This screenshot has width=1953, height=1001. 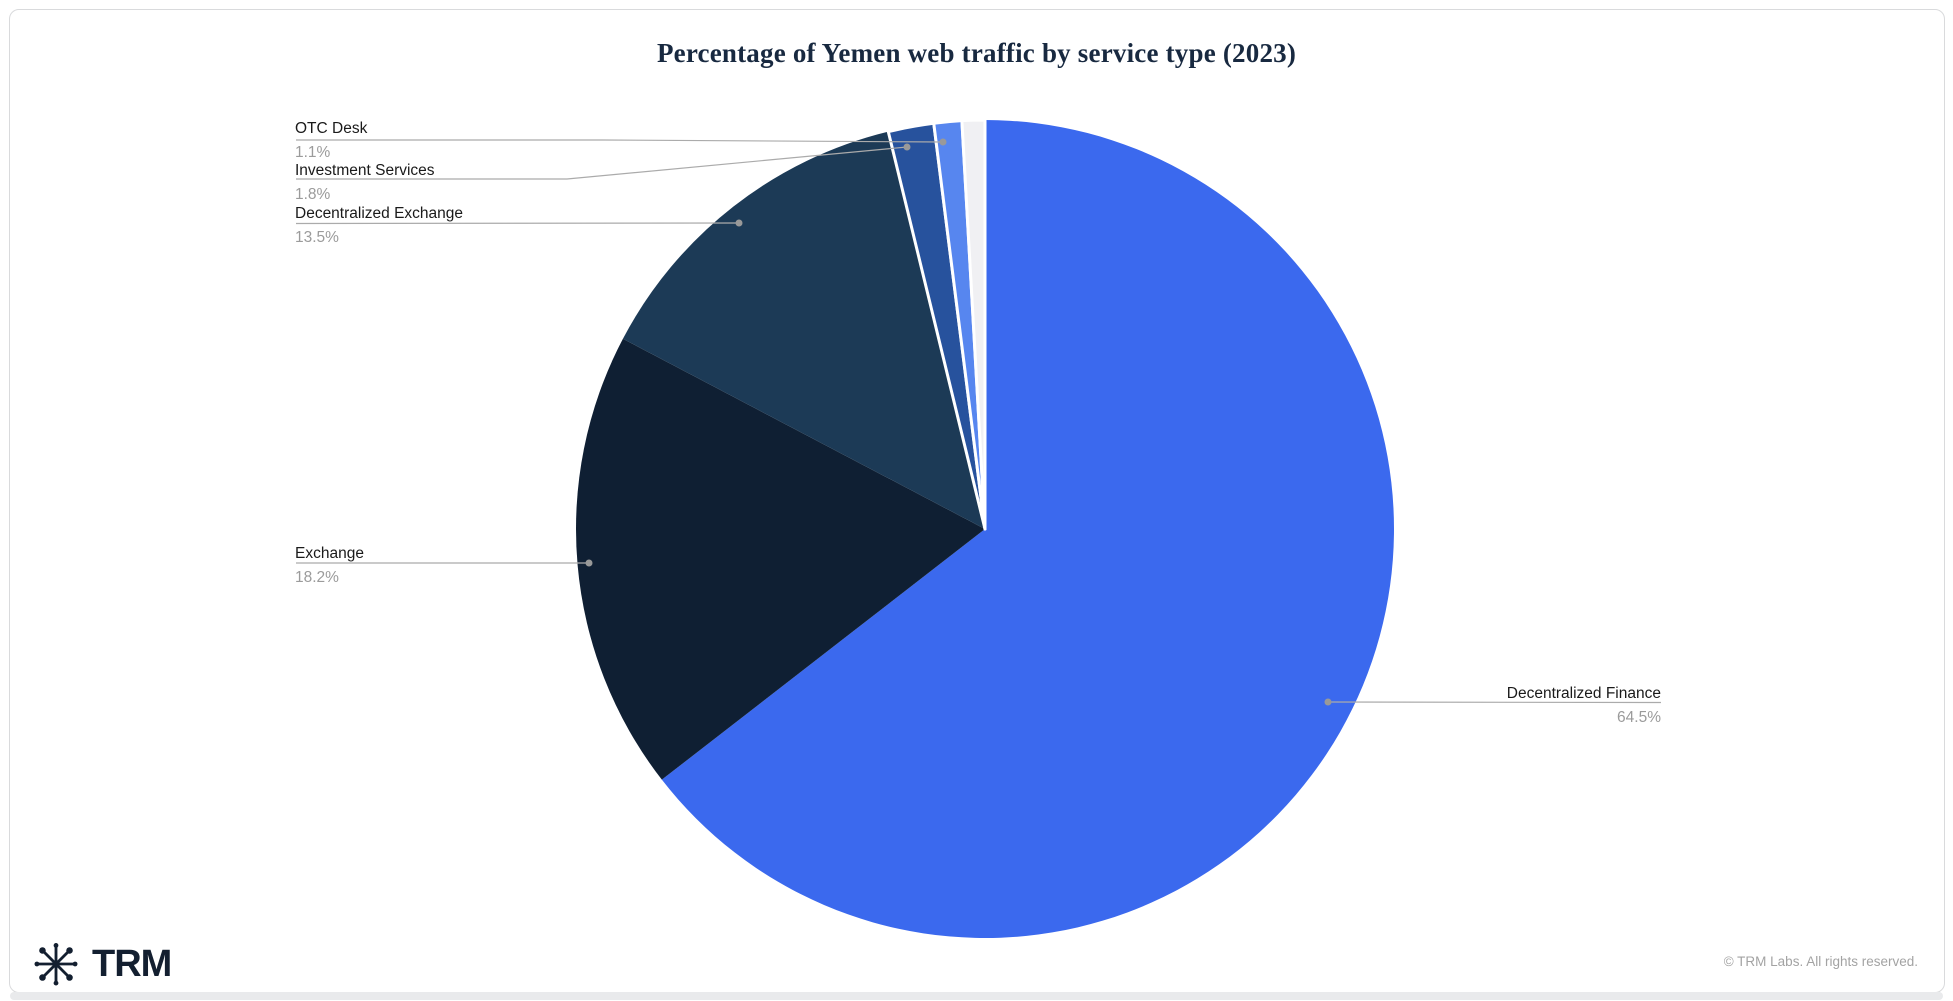 I want to click on leader-dot-decentralized-exchange, so click(x=739, y=223).